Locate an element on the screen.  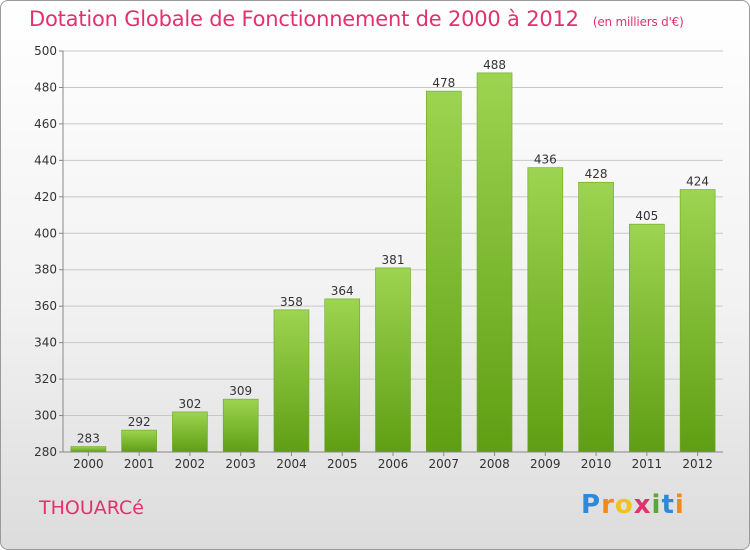
x-tick-label: 2012 is located at coordinates (697, 464).